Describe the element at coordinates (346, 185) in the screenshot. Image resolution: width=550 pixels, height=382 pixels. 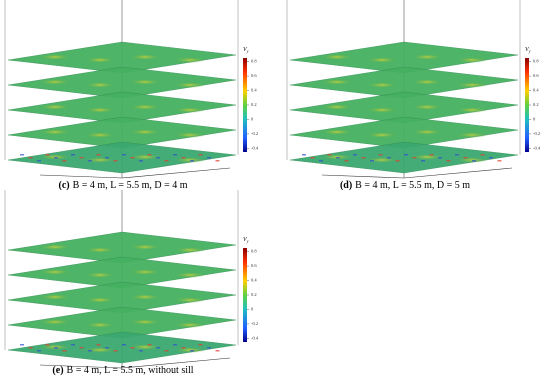
I see `caption-label: (d)` at that location.